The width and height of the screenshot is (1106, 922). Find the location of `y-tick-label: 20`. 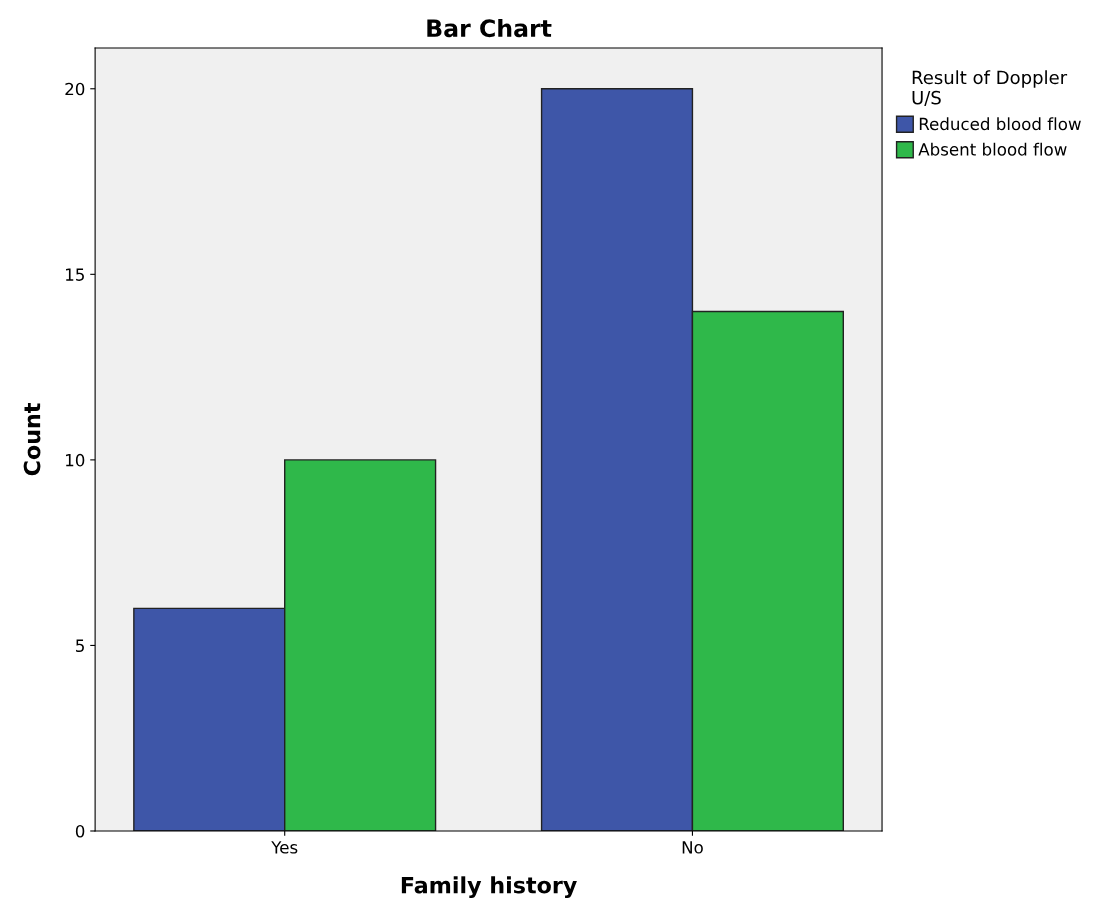

y-tick-label: 20 is located at coordinates (75, 89).